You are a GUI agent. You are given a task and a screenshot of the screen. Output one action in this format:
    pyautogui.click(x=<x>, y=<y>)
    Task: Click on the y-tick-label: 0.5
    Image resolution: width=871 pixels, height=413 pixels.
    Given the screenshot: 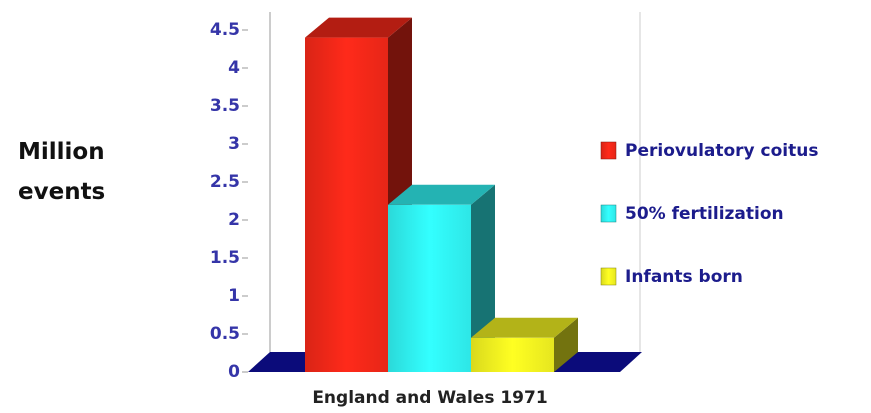 What is the action you would take?
    pyautogui.click(x=225, y=334)
    